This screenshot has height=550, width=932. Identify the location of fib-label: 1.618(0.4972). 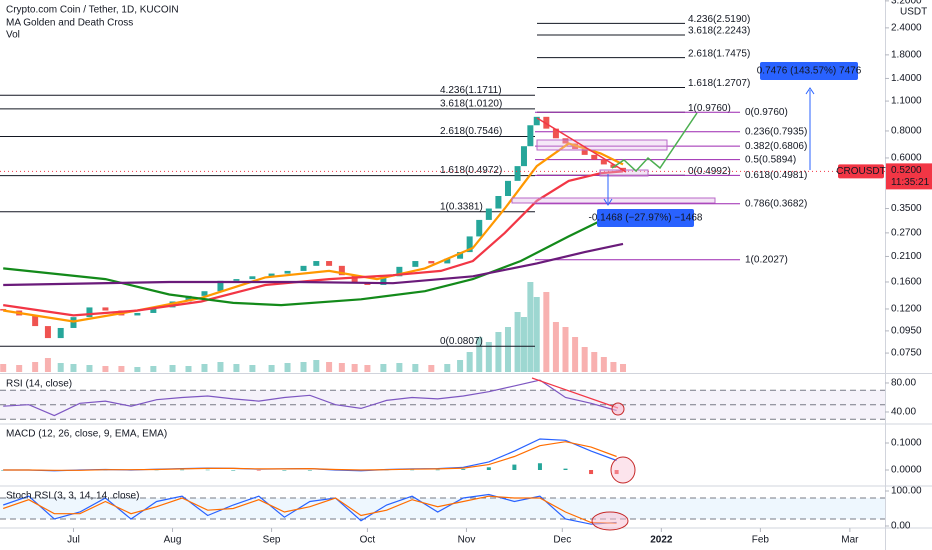
(471, 170).